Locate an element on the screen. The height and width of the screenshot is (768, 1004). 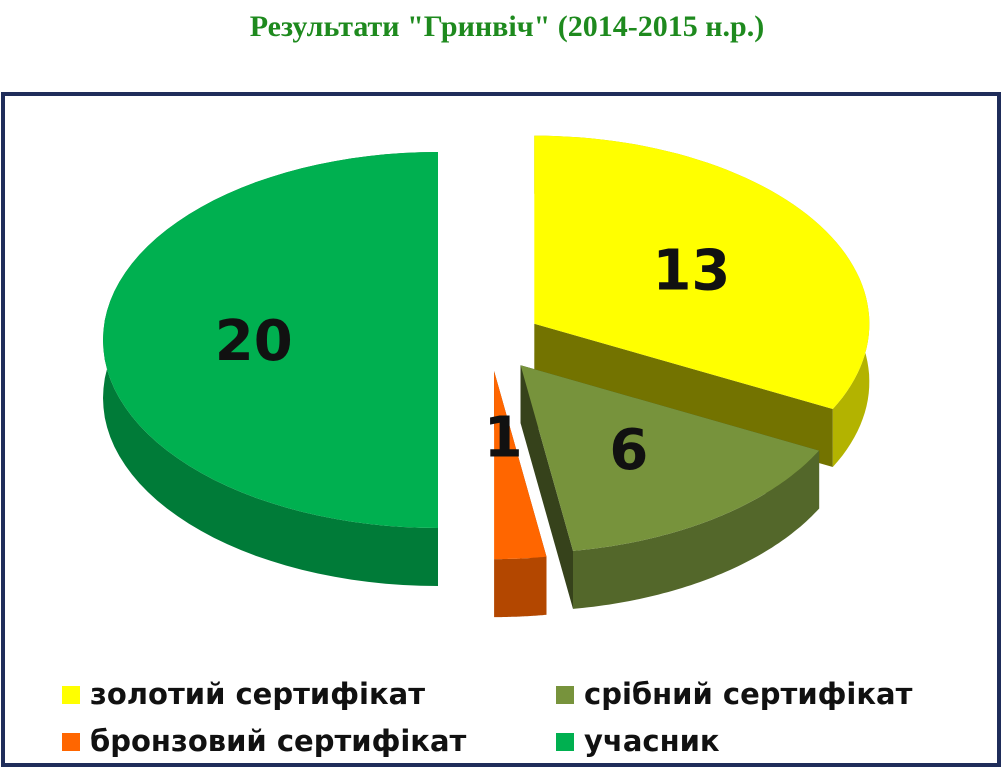
data-label: 1 is located at coordinates (503, 438).